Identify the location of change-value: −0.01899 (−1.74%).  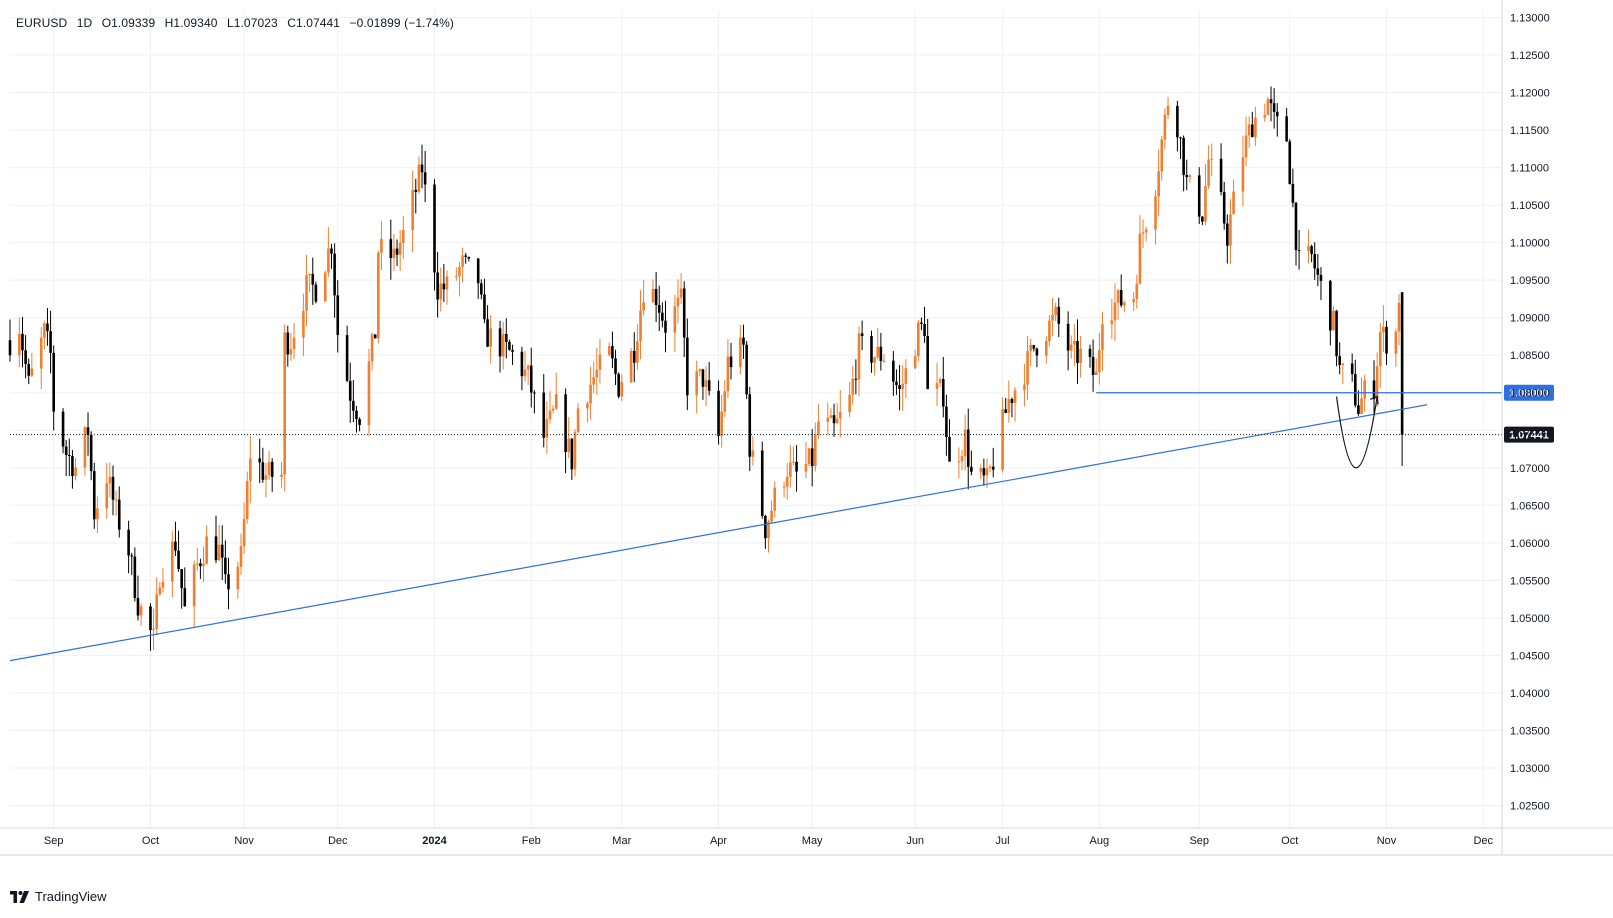
(401, 23).